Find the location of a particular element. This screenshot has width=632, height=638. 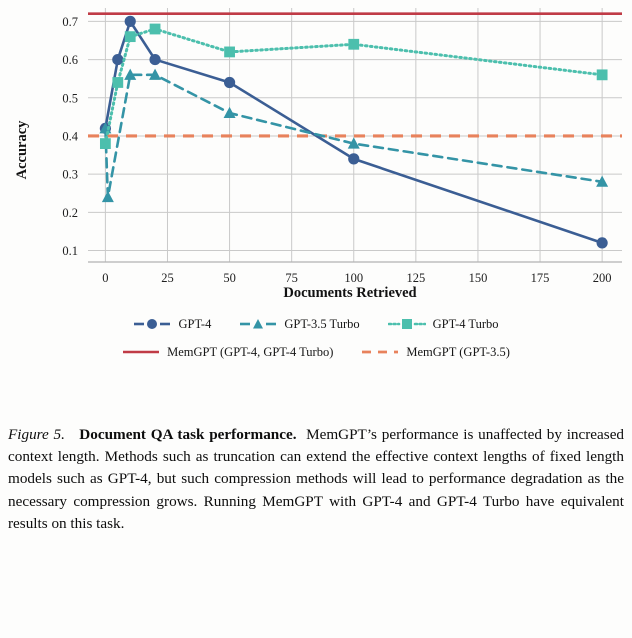

legend-key-gpt-3-5-turbo-dashed-triangle is located at coordinates (258, 324).